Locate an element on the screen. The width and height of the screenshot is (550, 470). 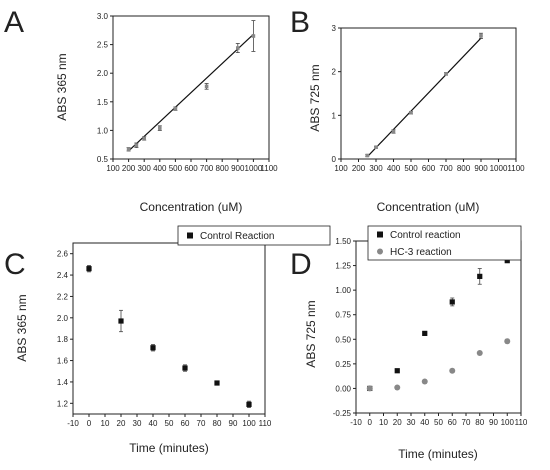
x-tick-label: 200 is located at coordinates (359, 168).